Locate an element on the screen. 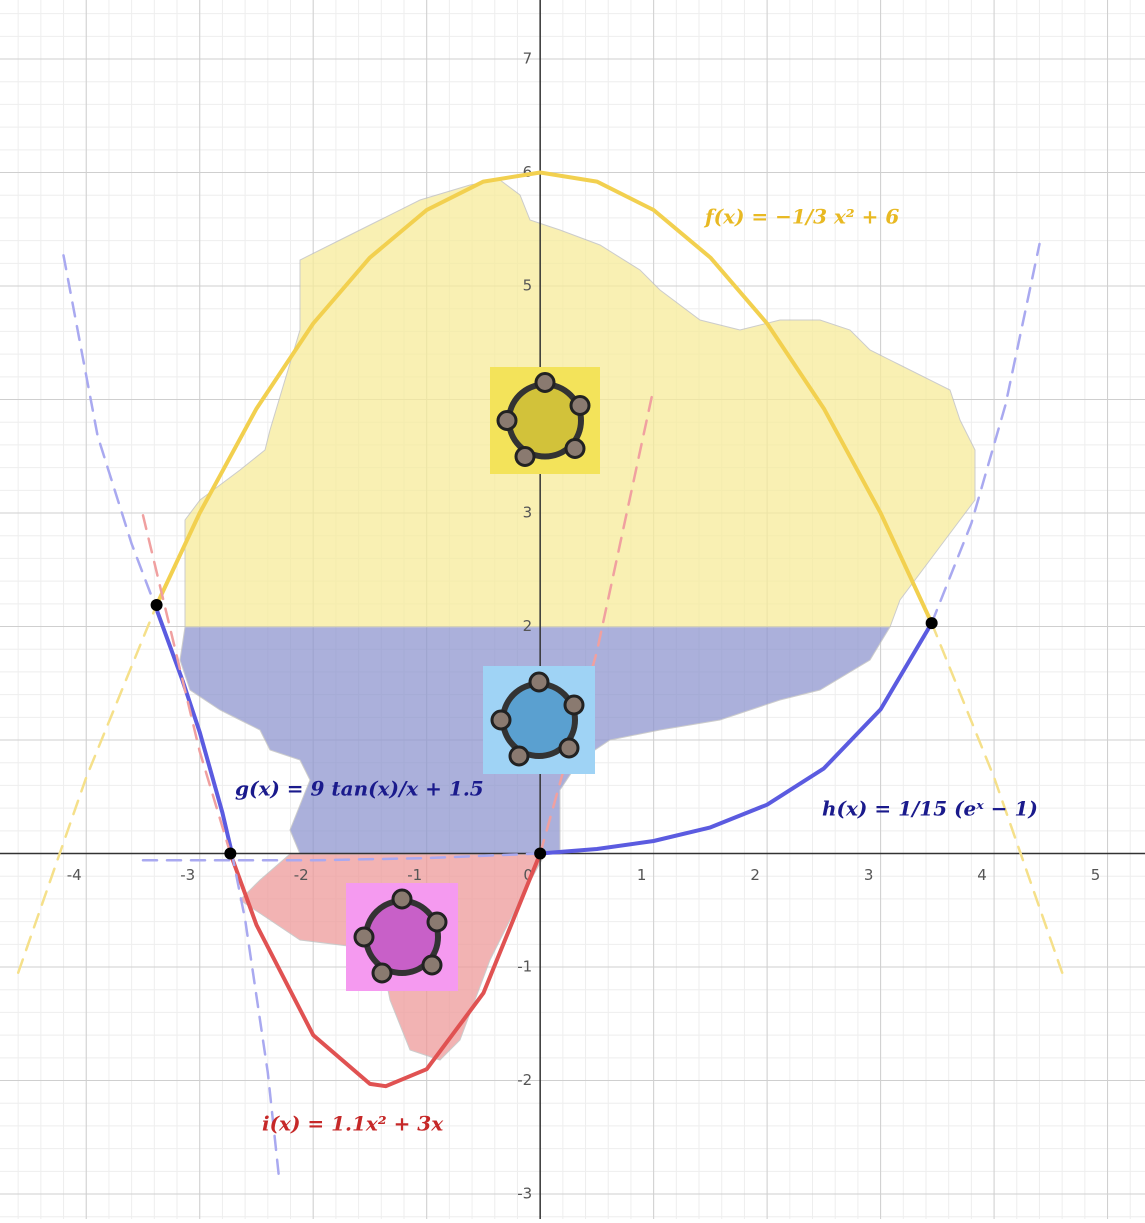  x-tick-label: 3 is located at coordinates (869, 875).